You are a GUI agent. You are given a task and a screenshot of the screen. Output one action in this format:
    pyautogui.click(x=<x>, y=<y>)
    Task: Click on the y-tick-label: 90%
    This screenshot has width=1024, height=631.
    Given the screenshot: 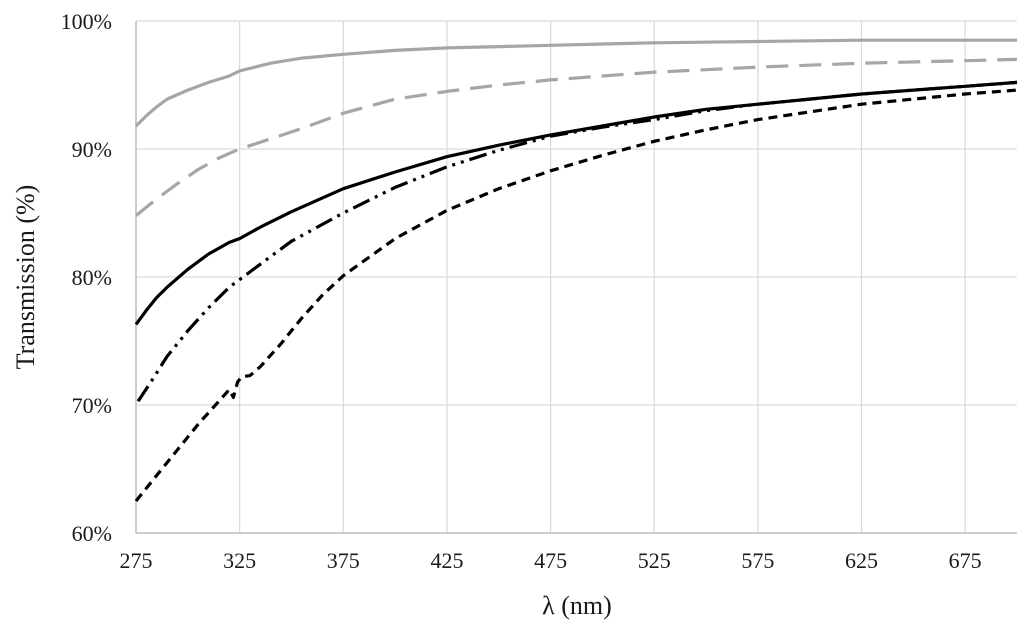 What is the action you would take?
    pyautogui.click(x=92, y=149)
    